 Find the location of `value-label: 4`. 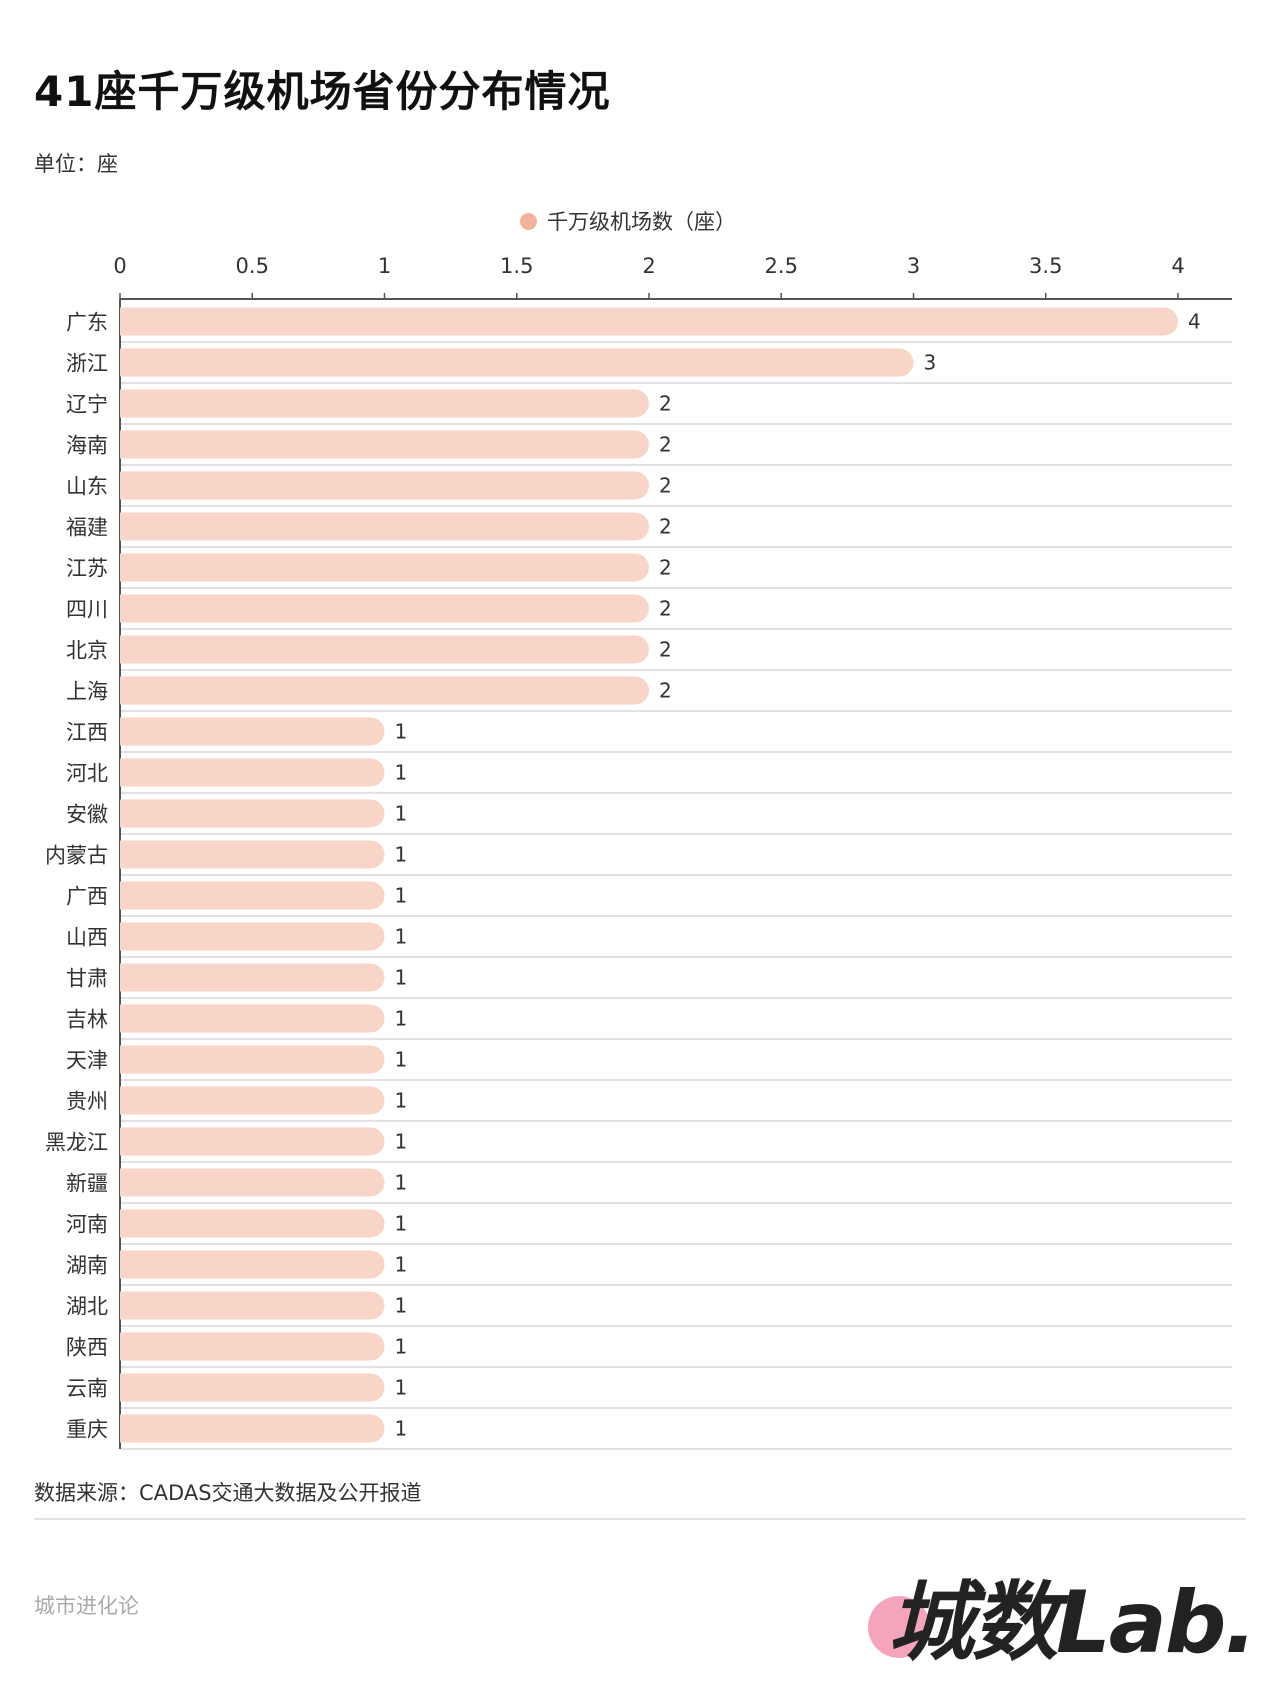

value-label: 4 is located at coordinates (1194, 322).